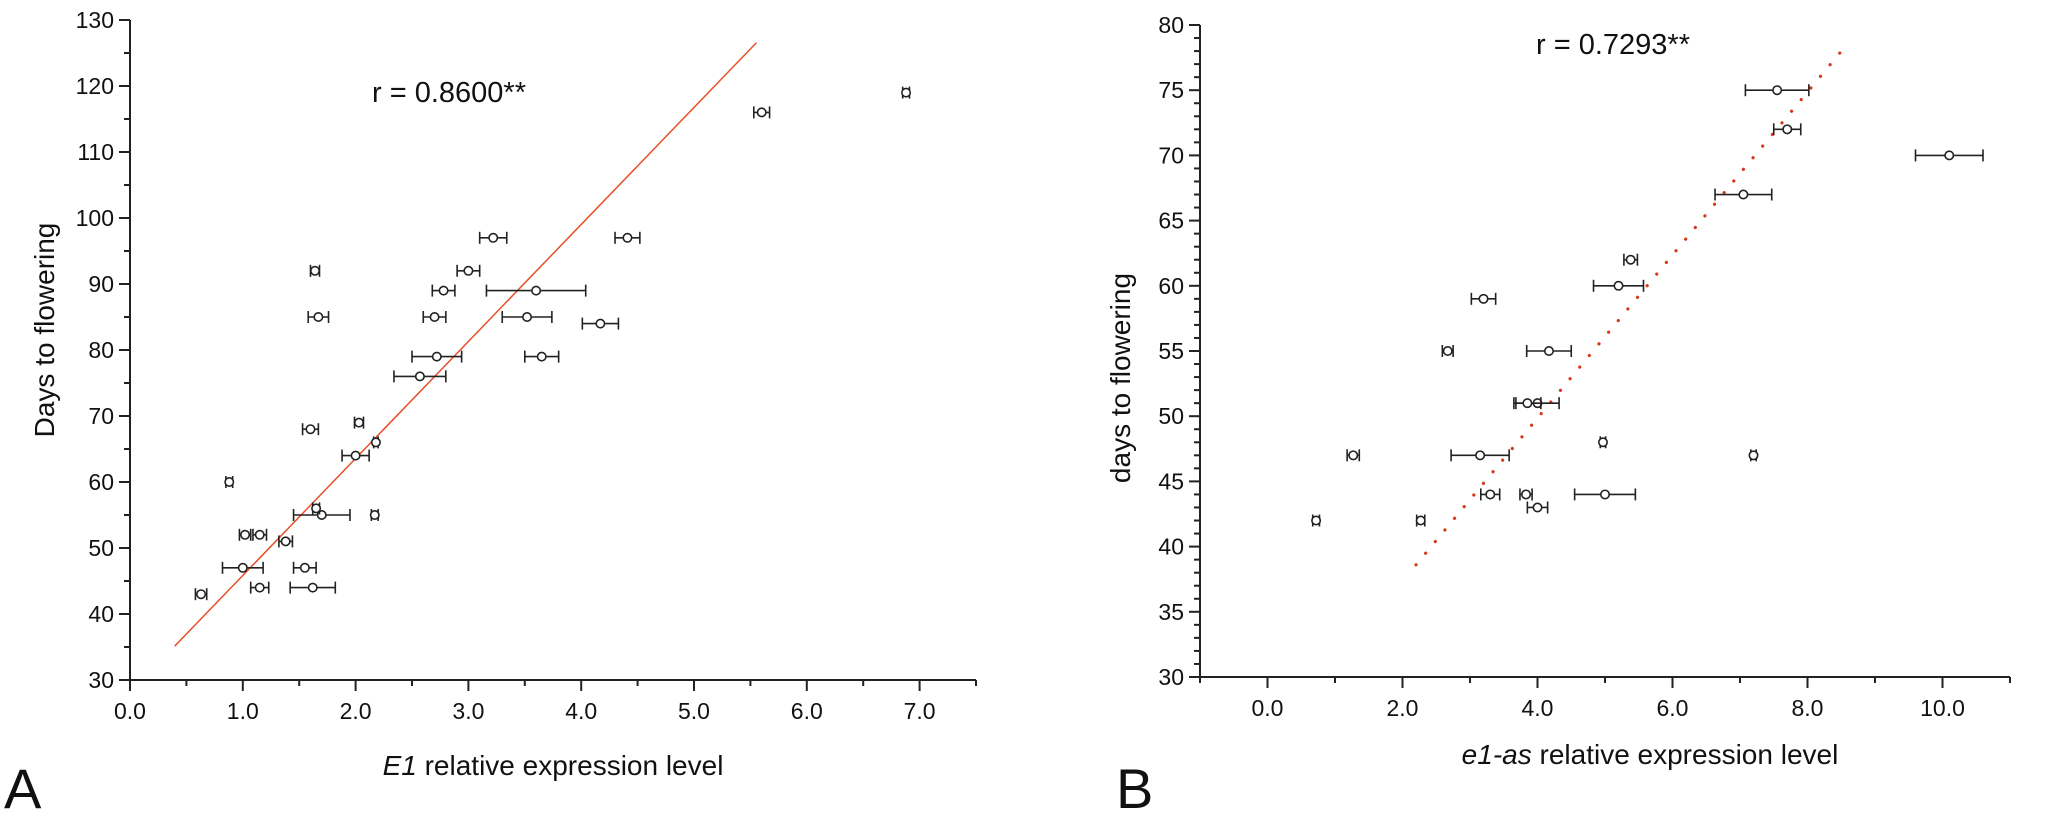 The image size is (2068, 818). Describe the element at coordinates (1685, 754) in the screenshot. I see `panel-b-x-axis-label-rest: relative expression level` at that location.